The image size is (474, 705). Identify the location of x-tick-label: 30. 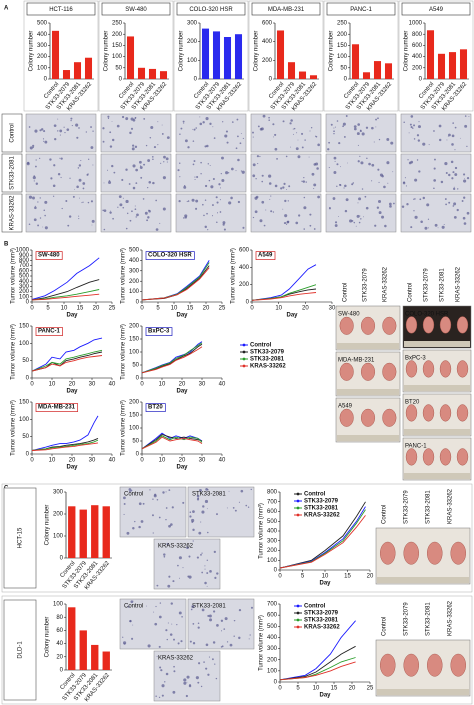
(202, 461).